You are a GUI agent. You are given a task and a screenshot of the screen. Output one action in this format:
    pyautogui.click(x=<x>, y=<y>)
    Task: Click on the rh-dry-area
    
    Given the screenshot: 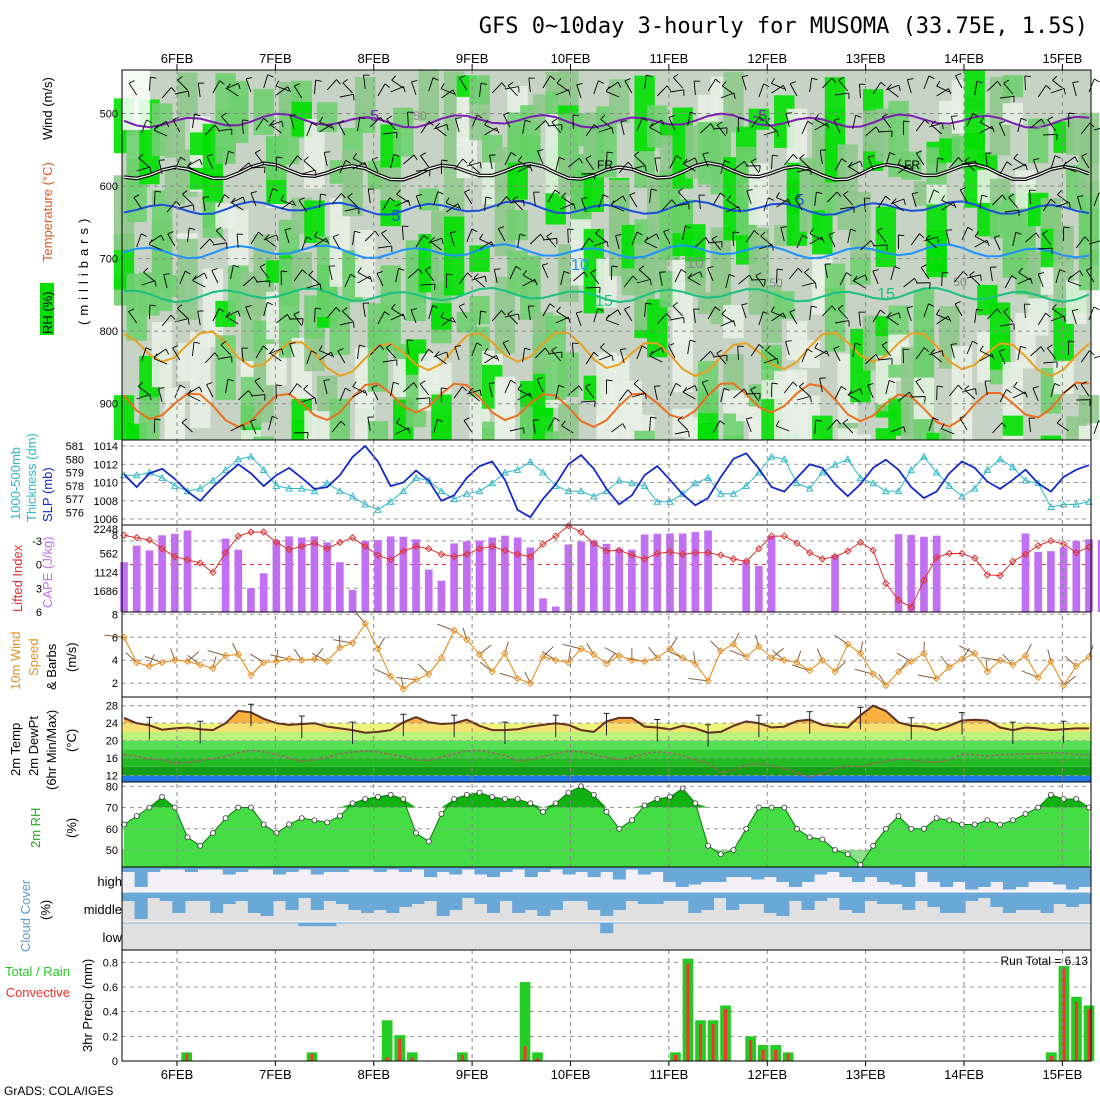 What is the action you would take?
    pyautogui.click(x=136, y=100)
    